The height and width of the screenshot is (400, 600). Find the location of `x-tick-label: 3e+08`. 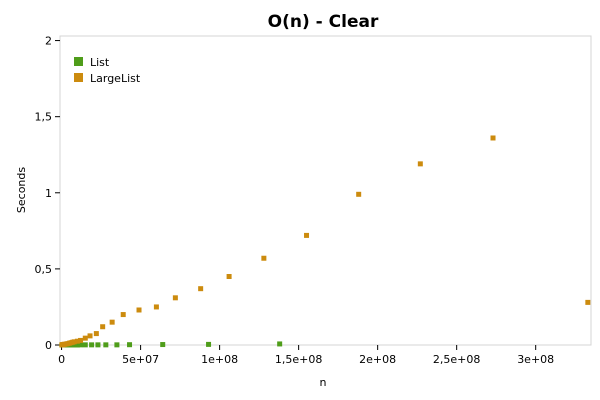

x-tick-label: 3e+08 is located at coordinates (535, 359).